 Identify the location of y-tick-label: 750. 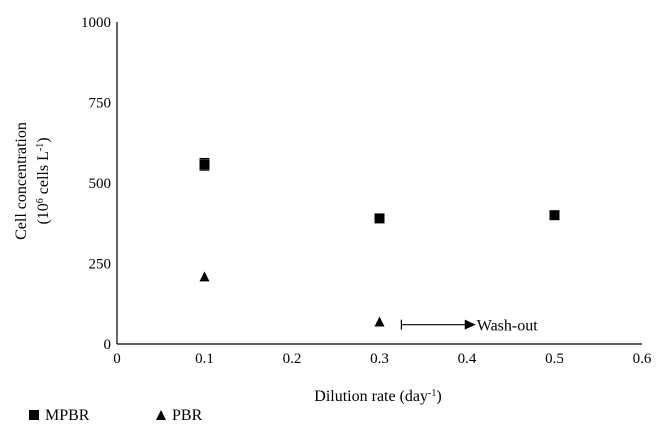
(100, 104).